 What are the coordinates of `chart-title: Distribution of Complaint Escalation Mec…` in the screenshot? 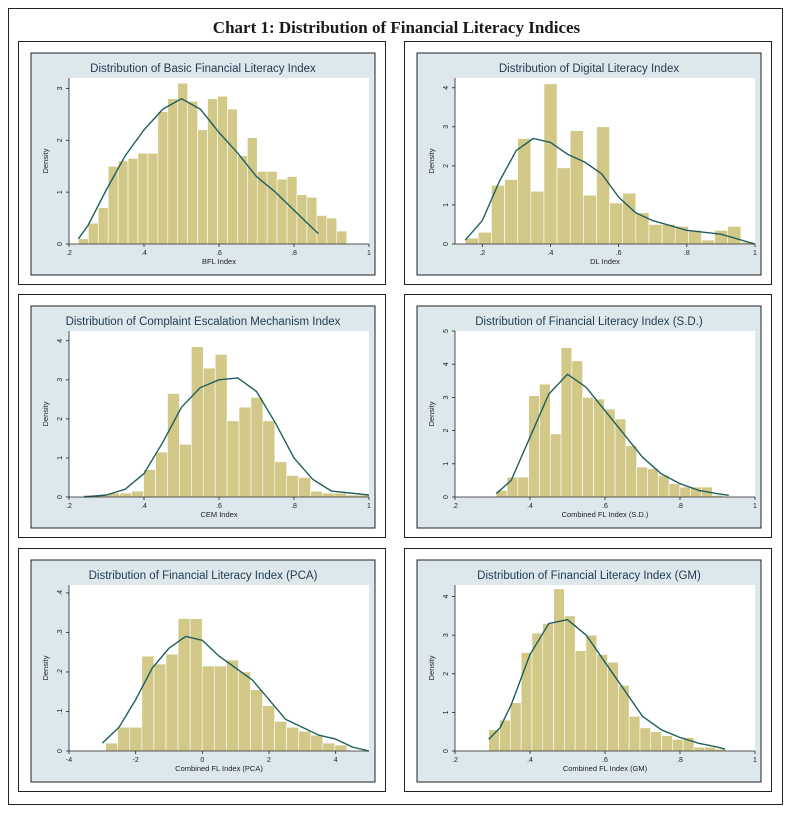 It's located at (203, 322).